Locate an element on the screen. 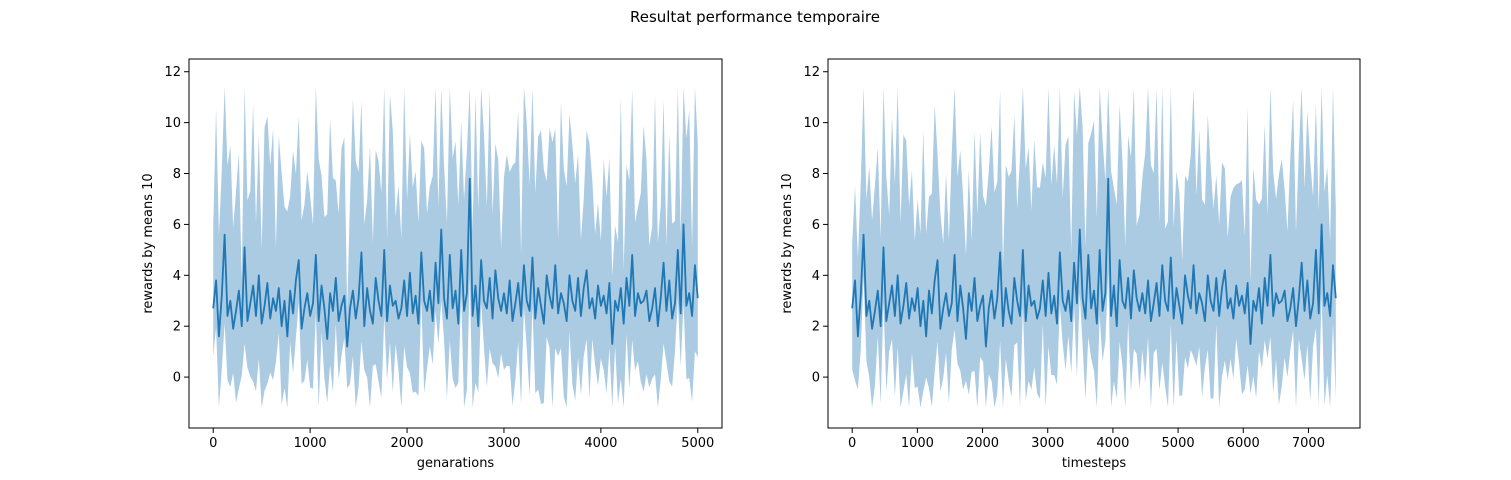  figure-suptitle: Resultat performance temporaire is located at coordinates (755, 17).